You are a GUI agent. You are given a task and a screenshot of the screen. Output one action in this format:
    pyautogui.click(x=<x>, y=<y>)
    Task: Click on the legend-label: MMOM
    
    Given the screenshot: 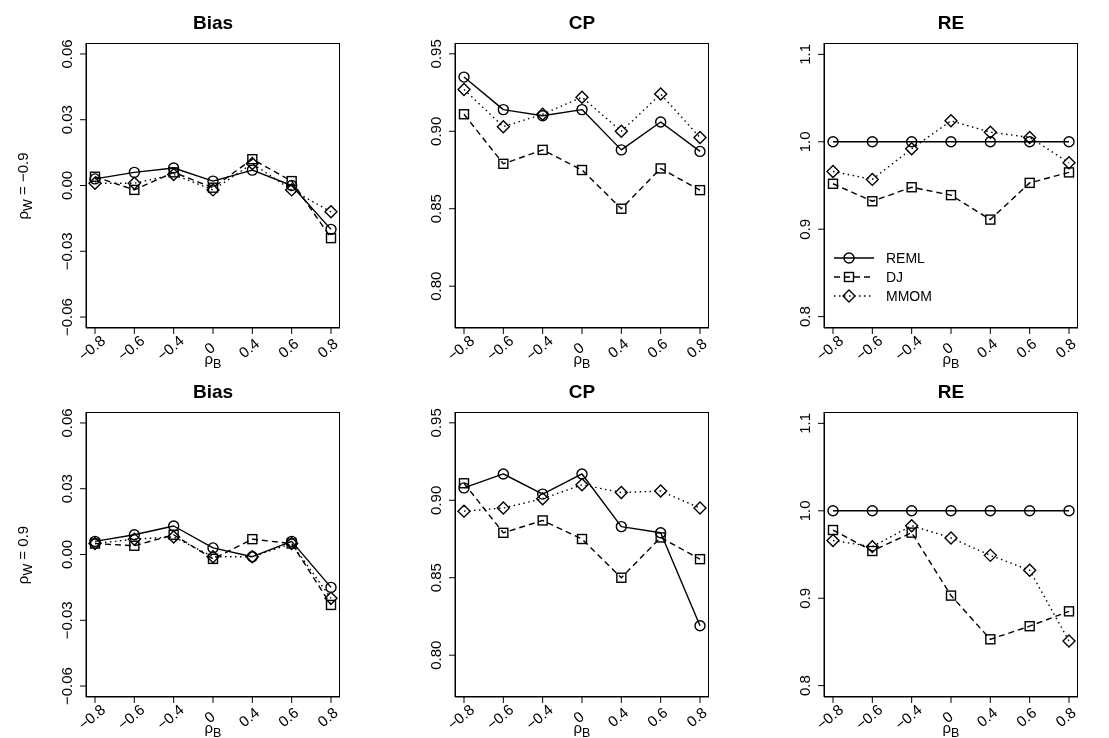 What is the action you would take?
    pyautogui.click(x=909, y=295)
    